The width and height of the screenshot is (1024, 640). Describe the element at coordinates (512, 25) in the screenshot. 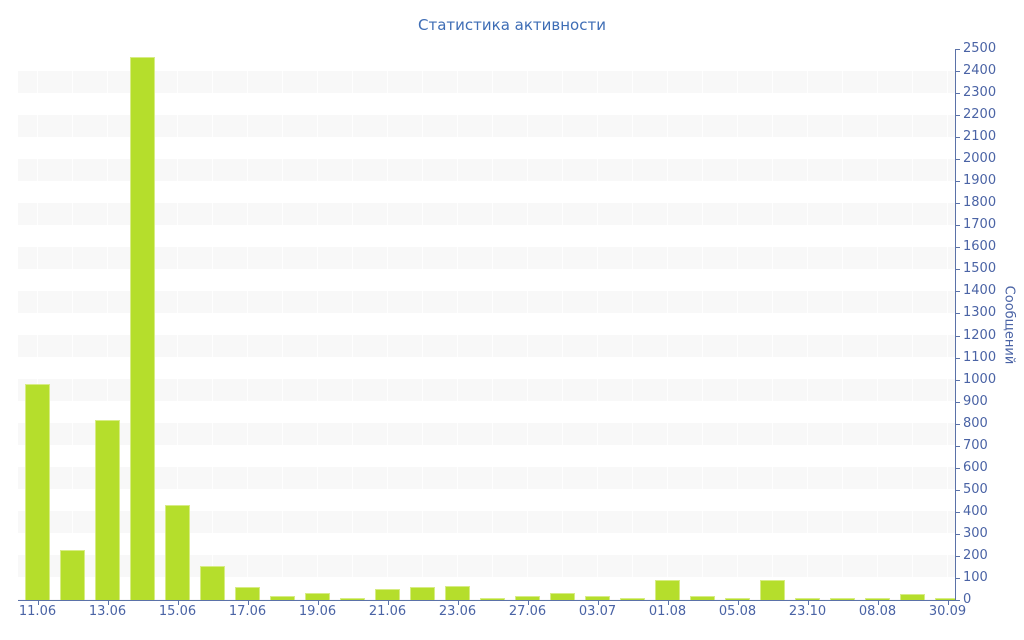

I see `chart-title: Статистика активности` at that location.